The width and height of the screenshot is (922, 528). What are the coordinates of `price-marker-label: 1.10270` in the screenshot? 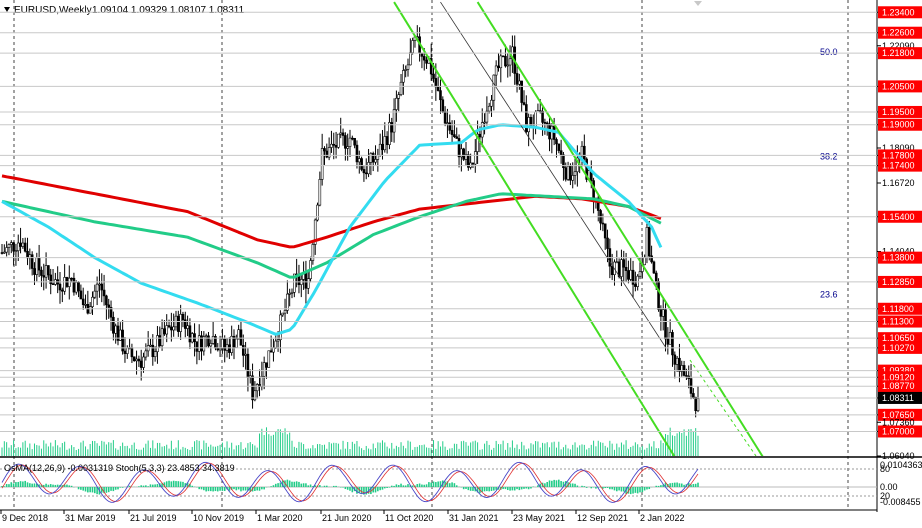 It's located at (898, 348).